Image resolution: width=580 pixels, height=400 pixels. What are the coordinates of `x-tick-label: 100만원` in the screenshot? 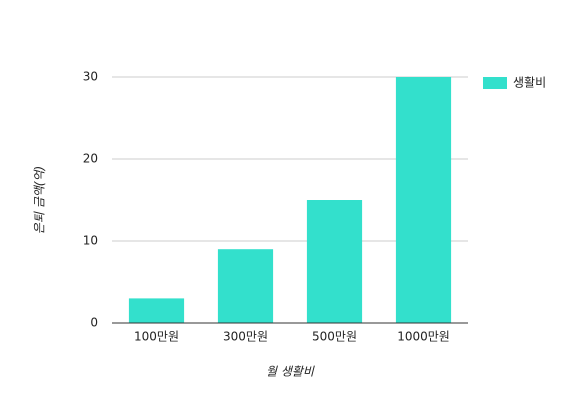 It's located at (156, 337).